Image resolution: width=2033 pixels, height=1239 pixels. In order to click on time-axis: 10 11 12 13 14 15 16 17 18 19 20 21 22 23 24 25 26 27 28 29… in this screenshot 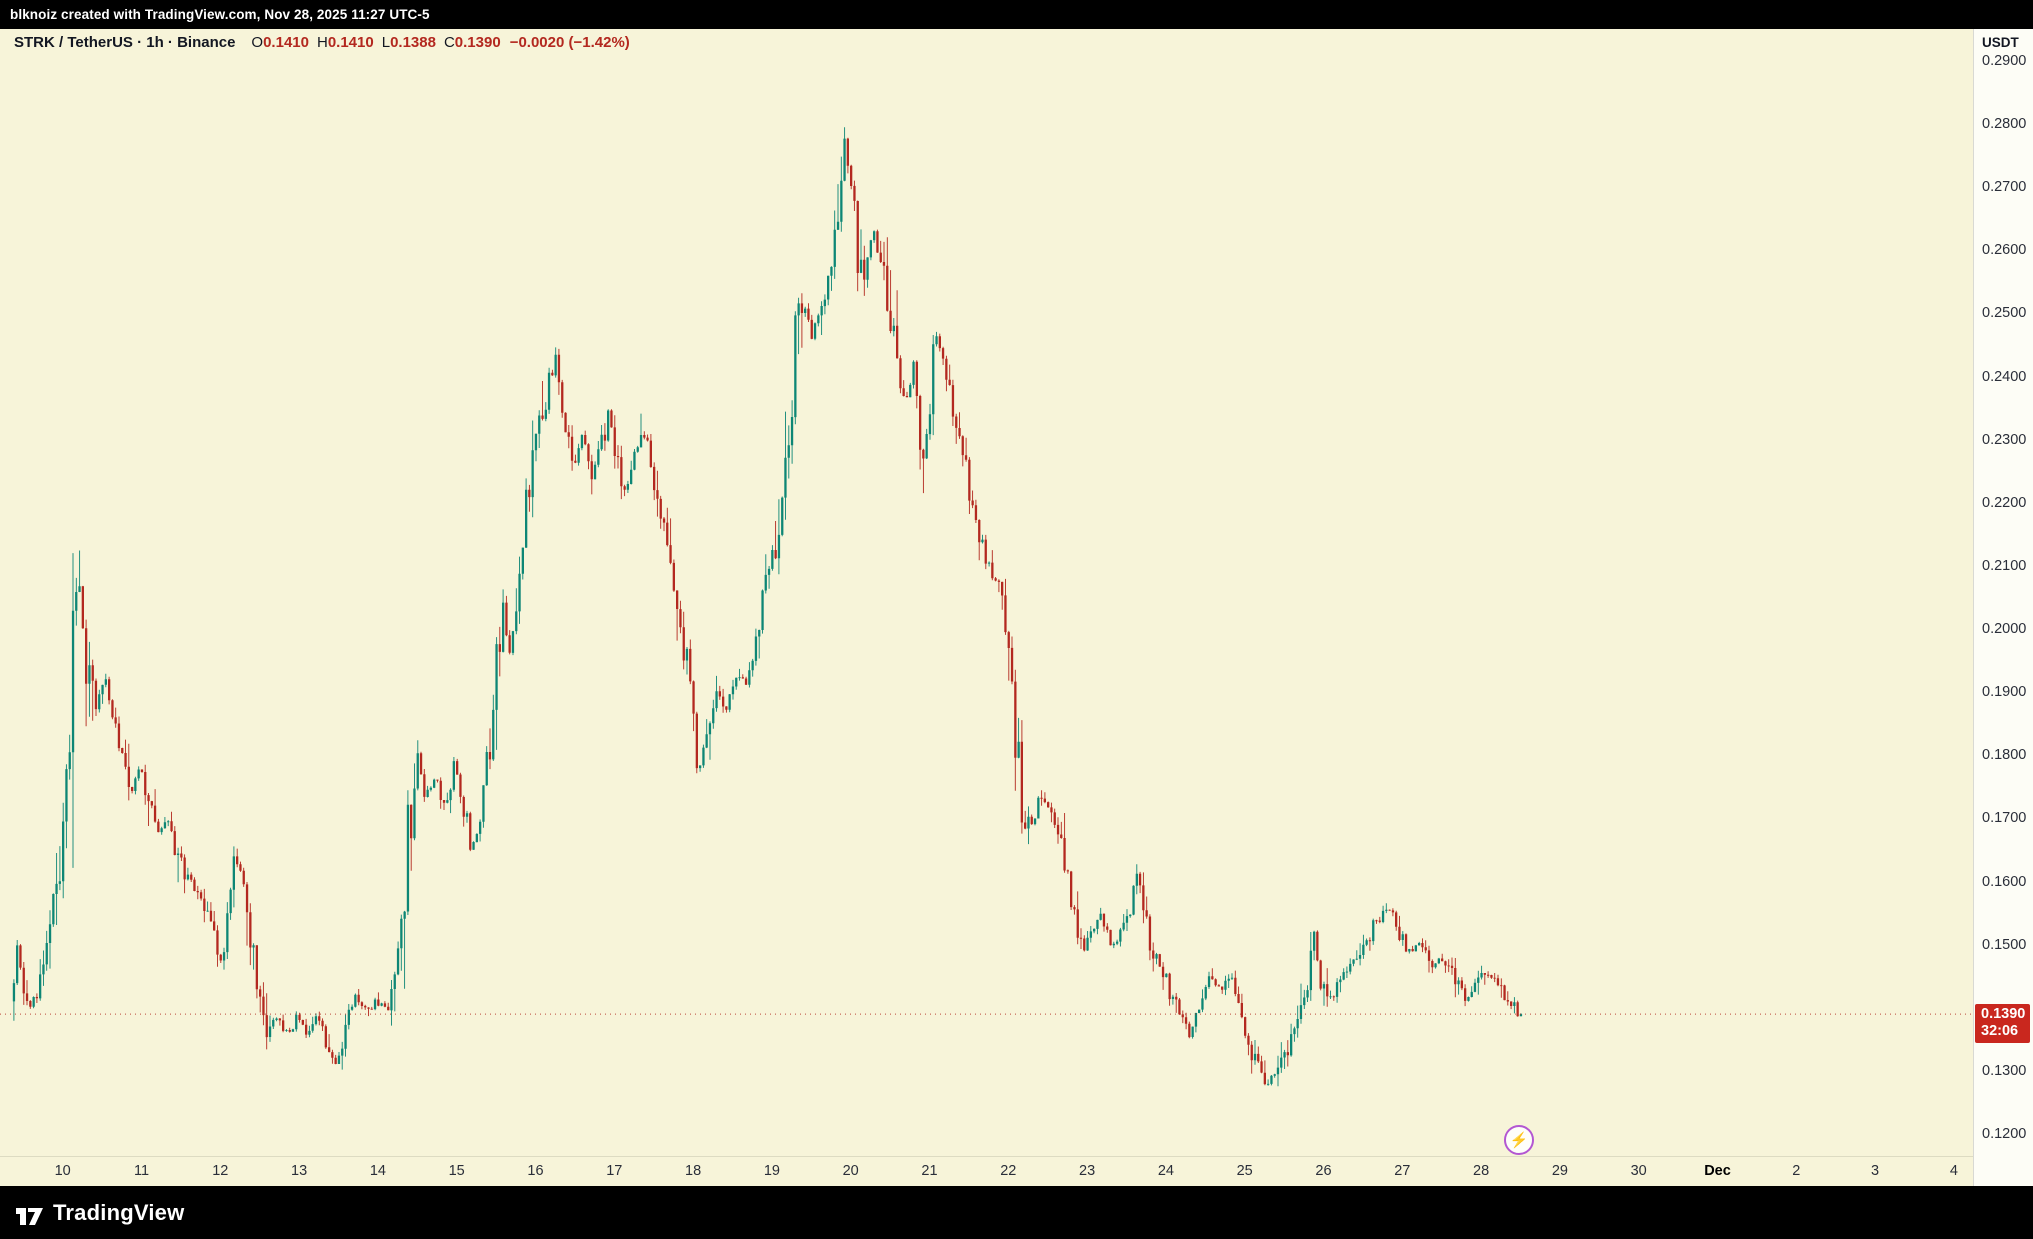, I will do `click(986, 1171)`.